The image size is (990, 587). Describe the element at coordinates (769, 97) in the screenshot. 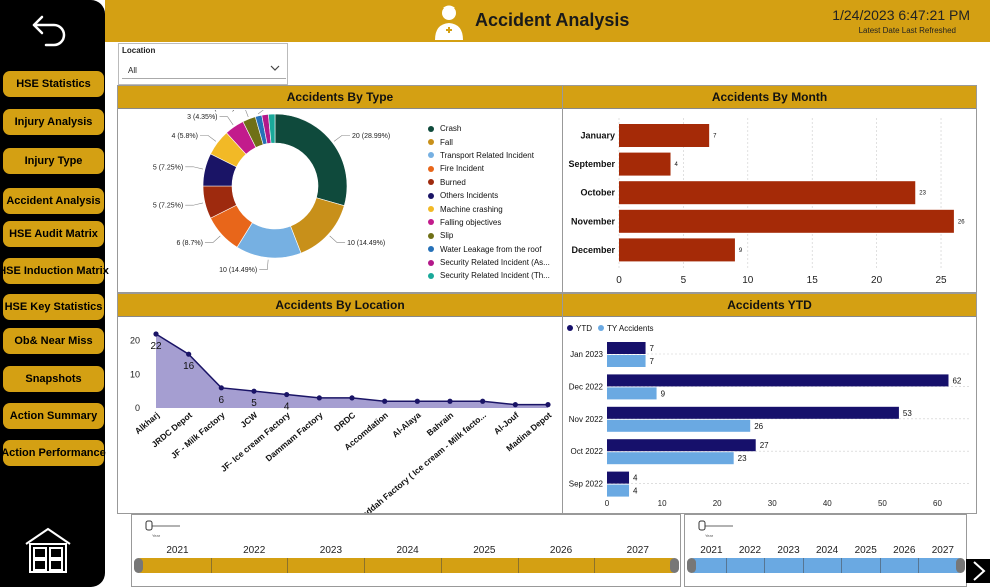

I see `panel-title-by-month: Accidents By Month` at that location.